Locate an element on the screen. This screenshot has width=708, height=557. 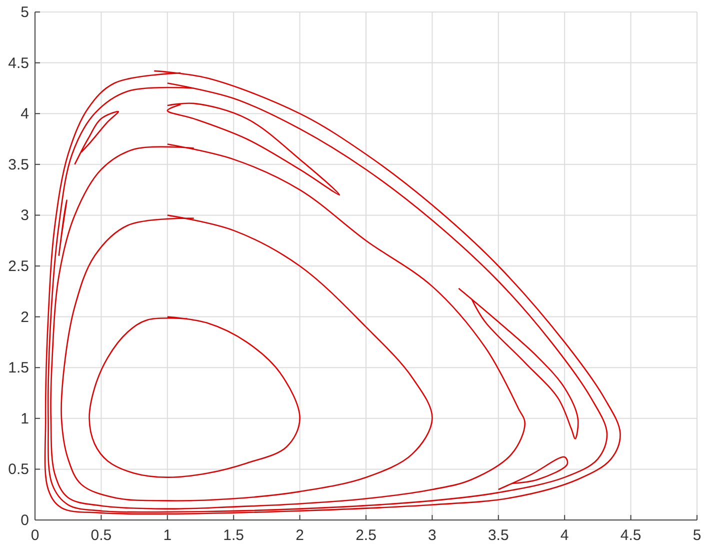
y-tick-label: 1 is located at coordinates (24, 419).